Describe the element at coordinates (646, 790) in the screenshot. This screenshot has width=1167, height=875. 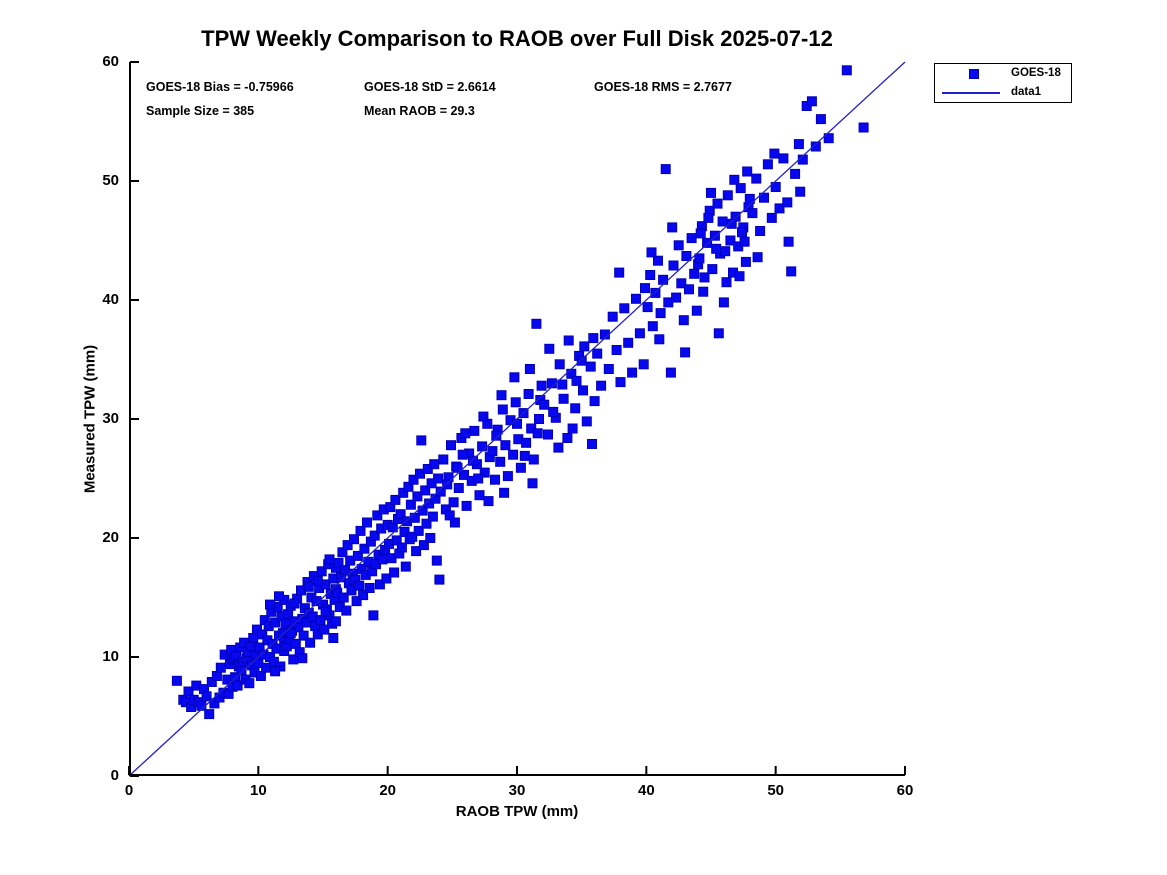
I see `x-tick-label: 40` at that location.